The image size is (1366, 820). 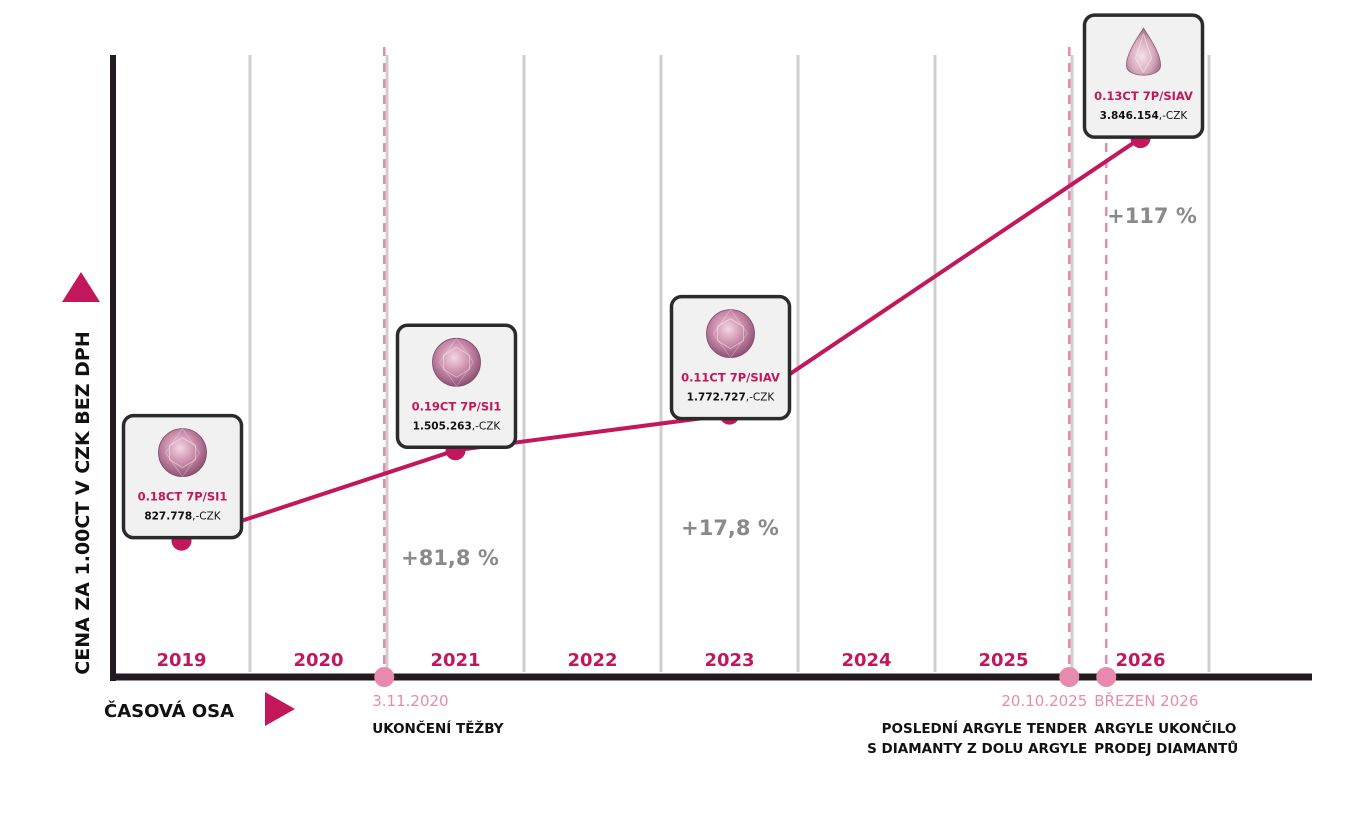 What do you see at coordinates (169, 711) in the screenshot?
I see `x-axis-label: ČASOVÁ OSA` at bounding box center [169, 711].